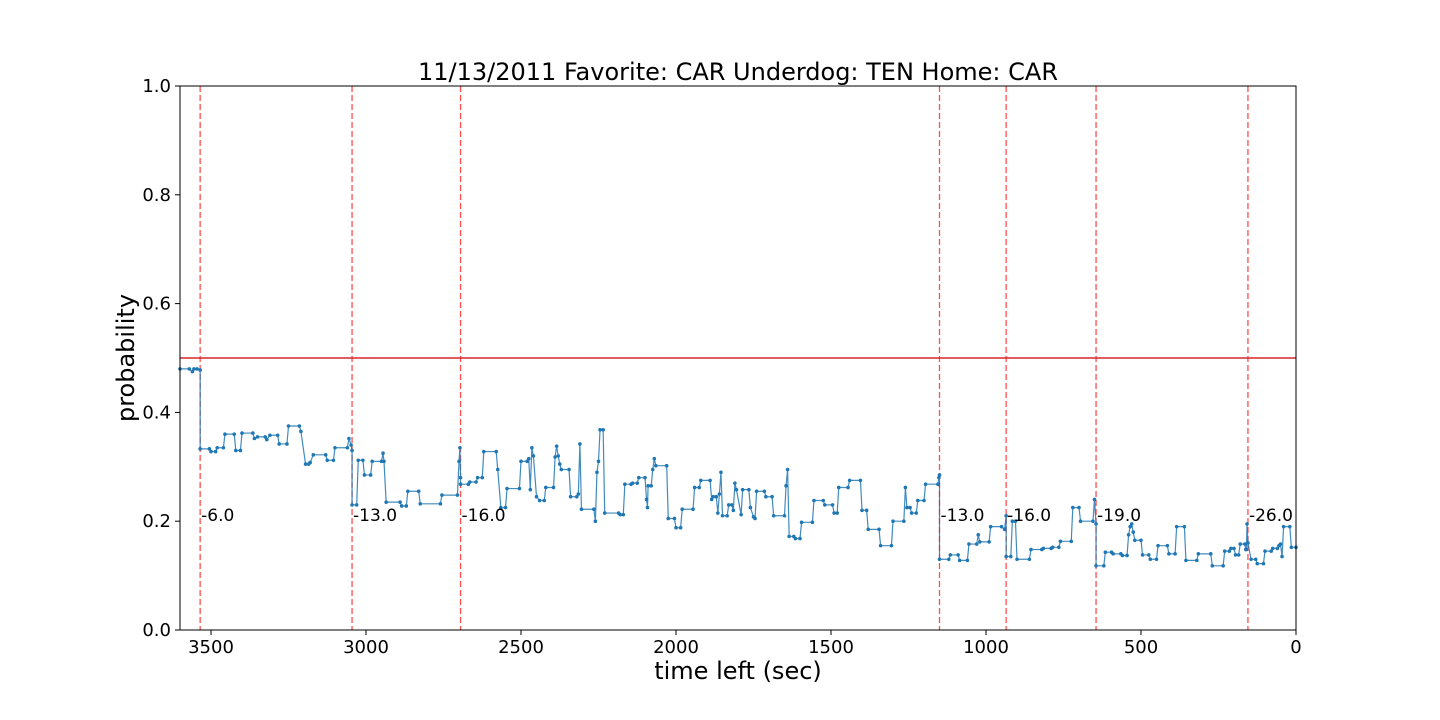 The height and width of the screenshot is (720, 1440). What do you see at coordinates (747, 516) in the screenshot?
I see `event-annotations: -6.0 -13.0 -16.0 -13.0 -16.0 -19.0 -26.0` at bounding box center [747, 516].